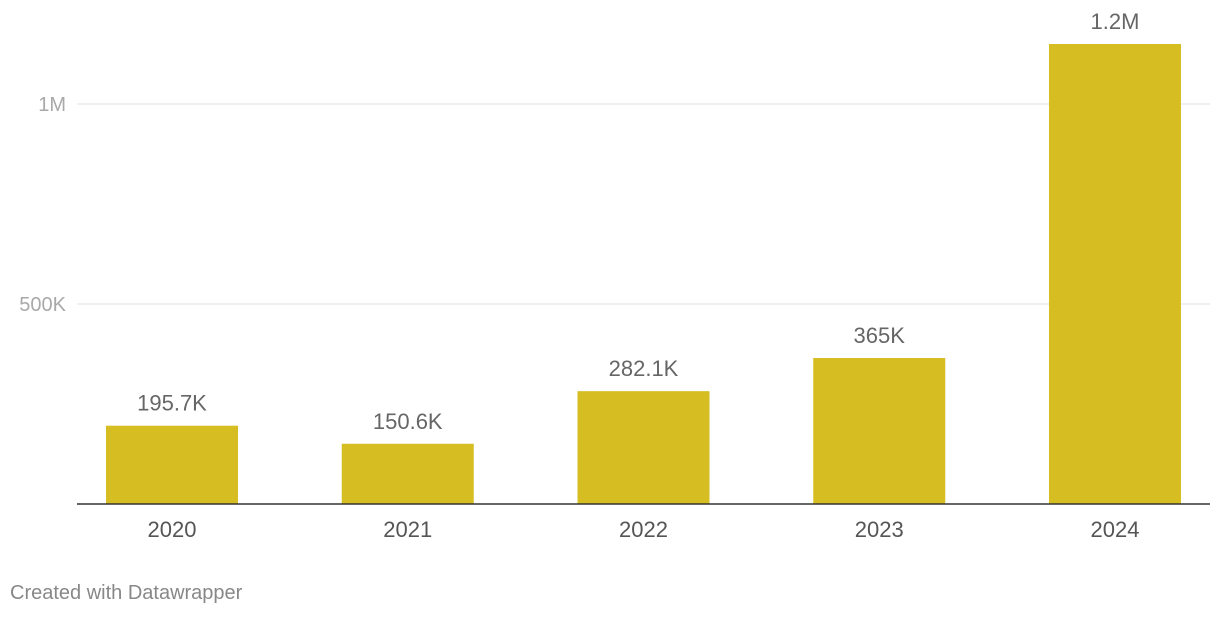 The width and height of the screenshot is (1220, 618). Describe the element at coordinates (1115, 529) in the screenshot. I see `x-tick-label: 2024` at that location.